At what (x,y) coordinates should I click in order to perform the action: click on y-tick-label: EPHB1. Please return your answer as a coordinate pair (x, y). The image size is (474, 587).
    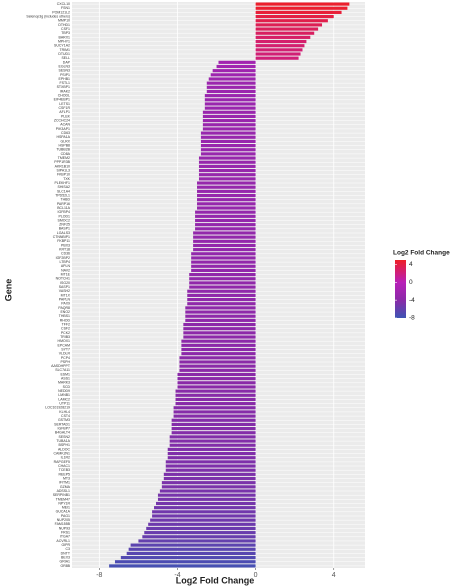
    Looking at the image, I should click on (65, 79).